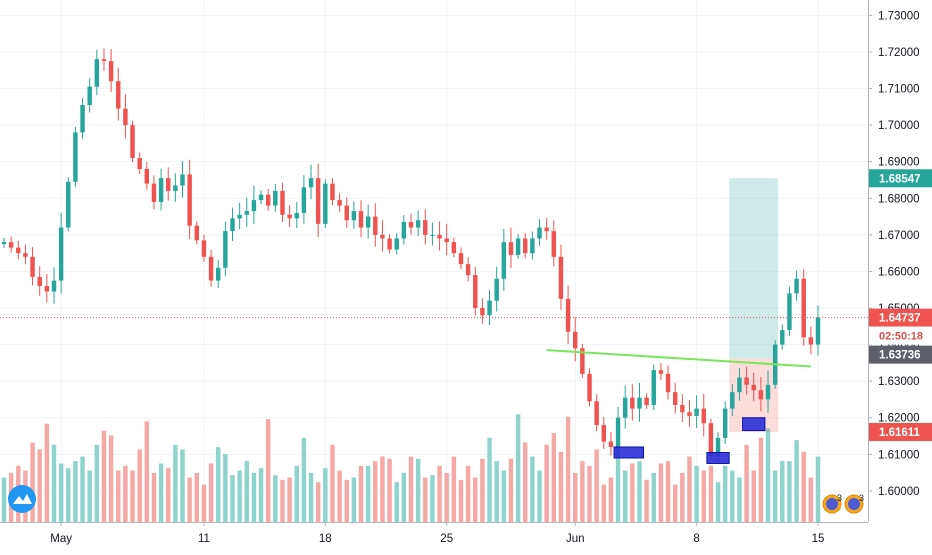 The width and height of the screenshot is (932, 555). I want to click on price-tick-label: 1.70000, so click(899, 126).